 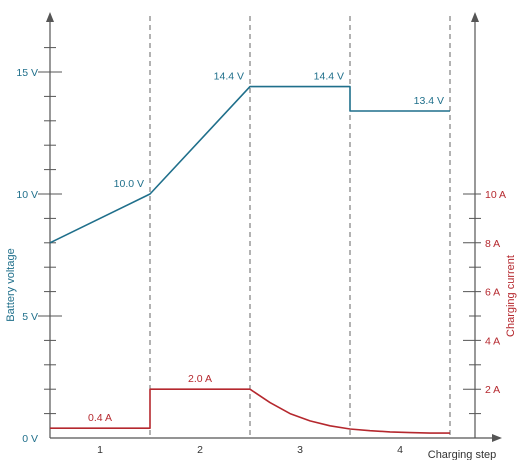 I want to click on right-tick-label: 2 A, so click(x=492, y=390).